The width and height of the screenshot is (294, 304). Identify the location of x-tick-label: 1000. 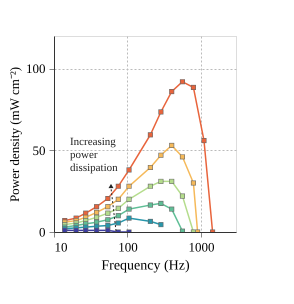
(201, 247).